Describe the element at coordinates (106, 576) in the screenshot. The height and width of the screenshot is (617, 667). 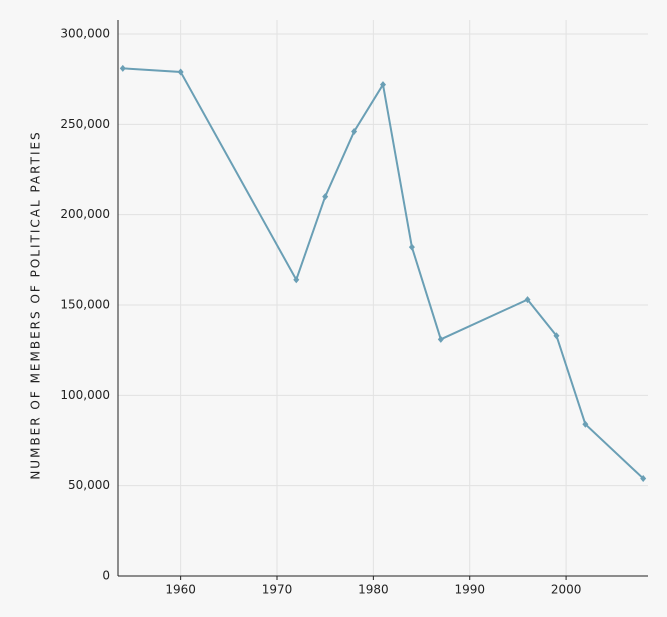
I see `y-tick-label: 0` at that location.